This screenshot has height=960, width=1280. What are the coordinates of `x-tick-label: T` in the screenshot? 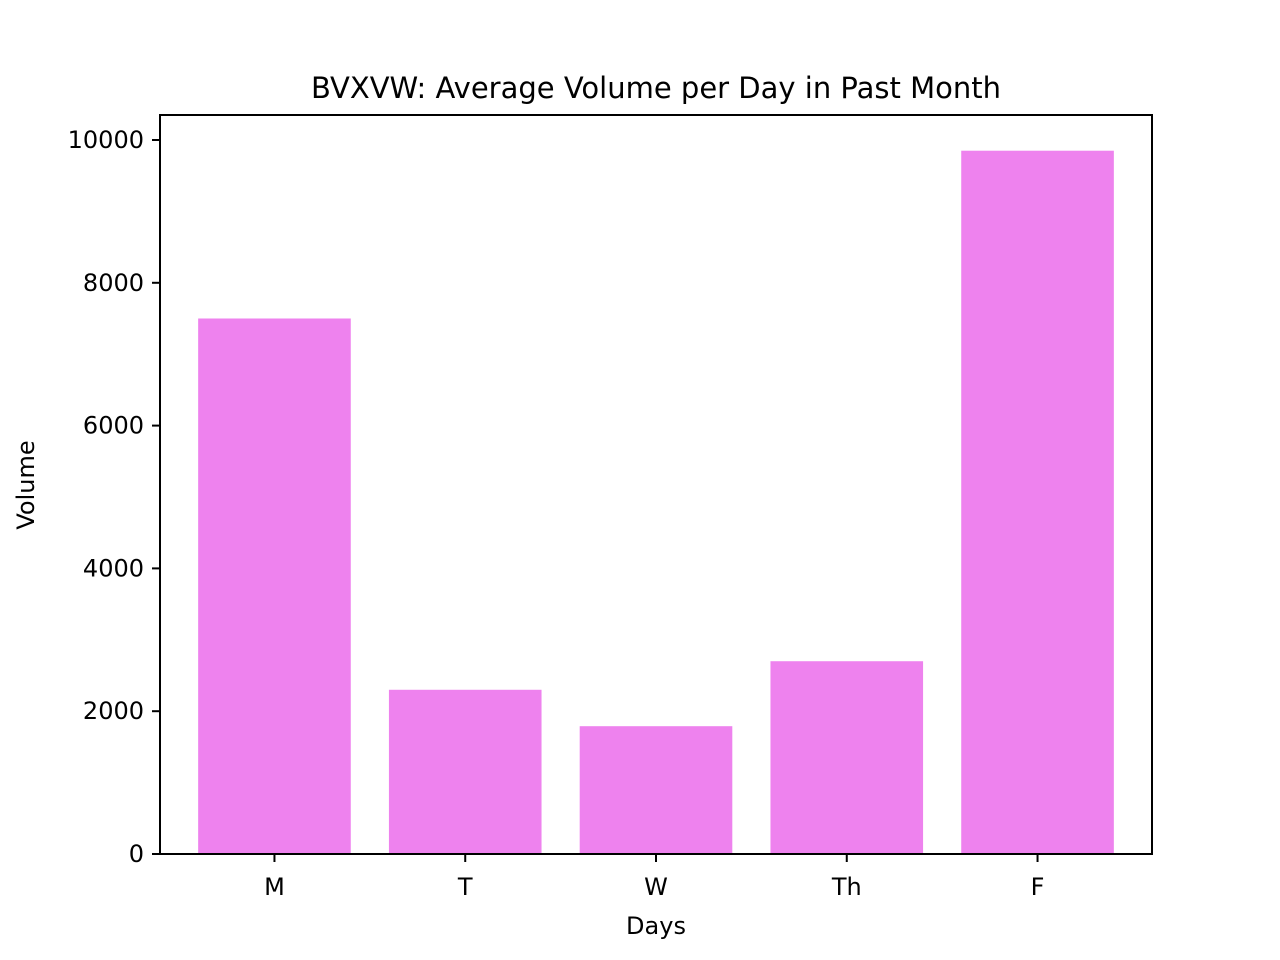 It's located at (465, 887).